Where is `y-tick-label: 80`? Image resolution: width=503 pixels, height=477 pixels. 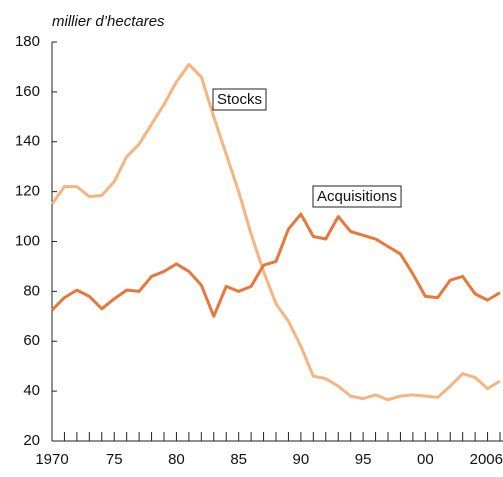
y-tick-label: 80 is located at coordinates (31, 290).